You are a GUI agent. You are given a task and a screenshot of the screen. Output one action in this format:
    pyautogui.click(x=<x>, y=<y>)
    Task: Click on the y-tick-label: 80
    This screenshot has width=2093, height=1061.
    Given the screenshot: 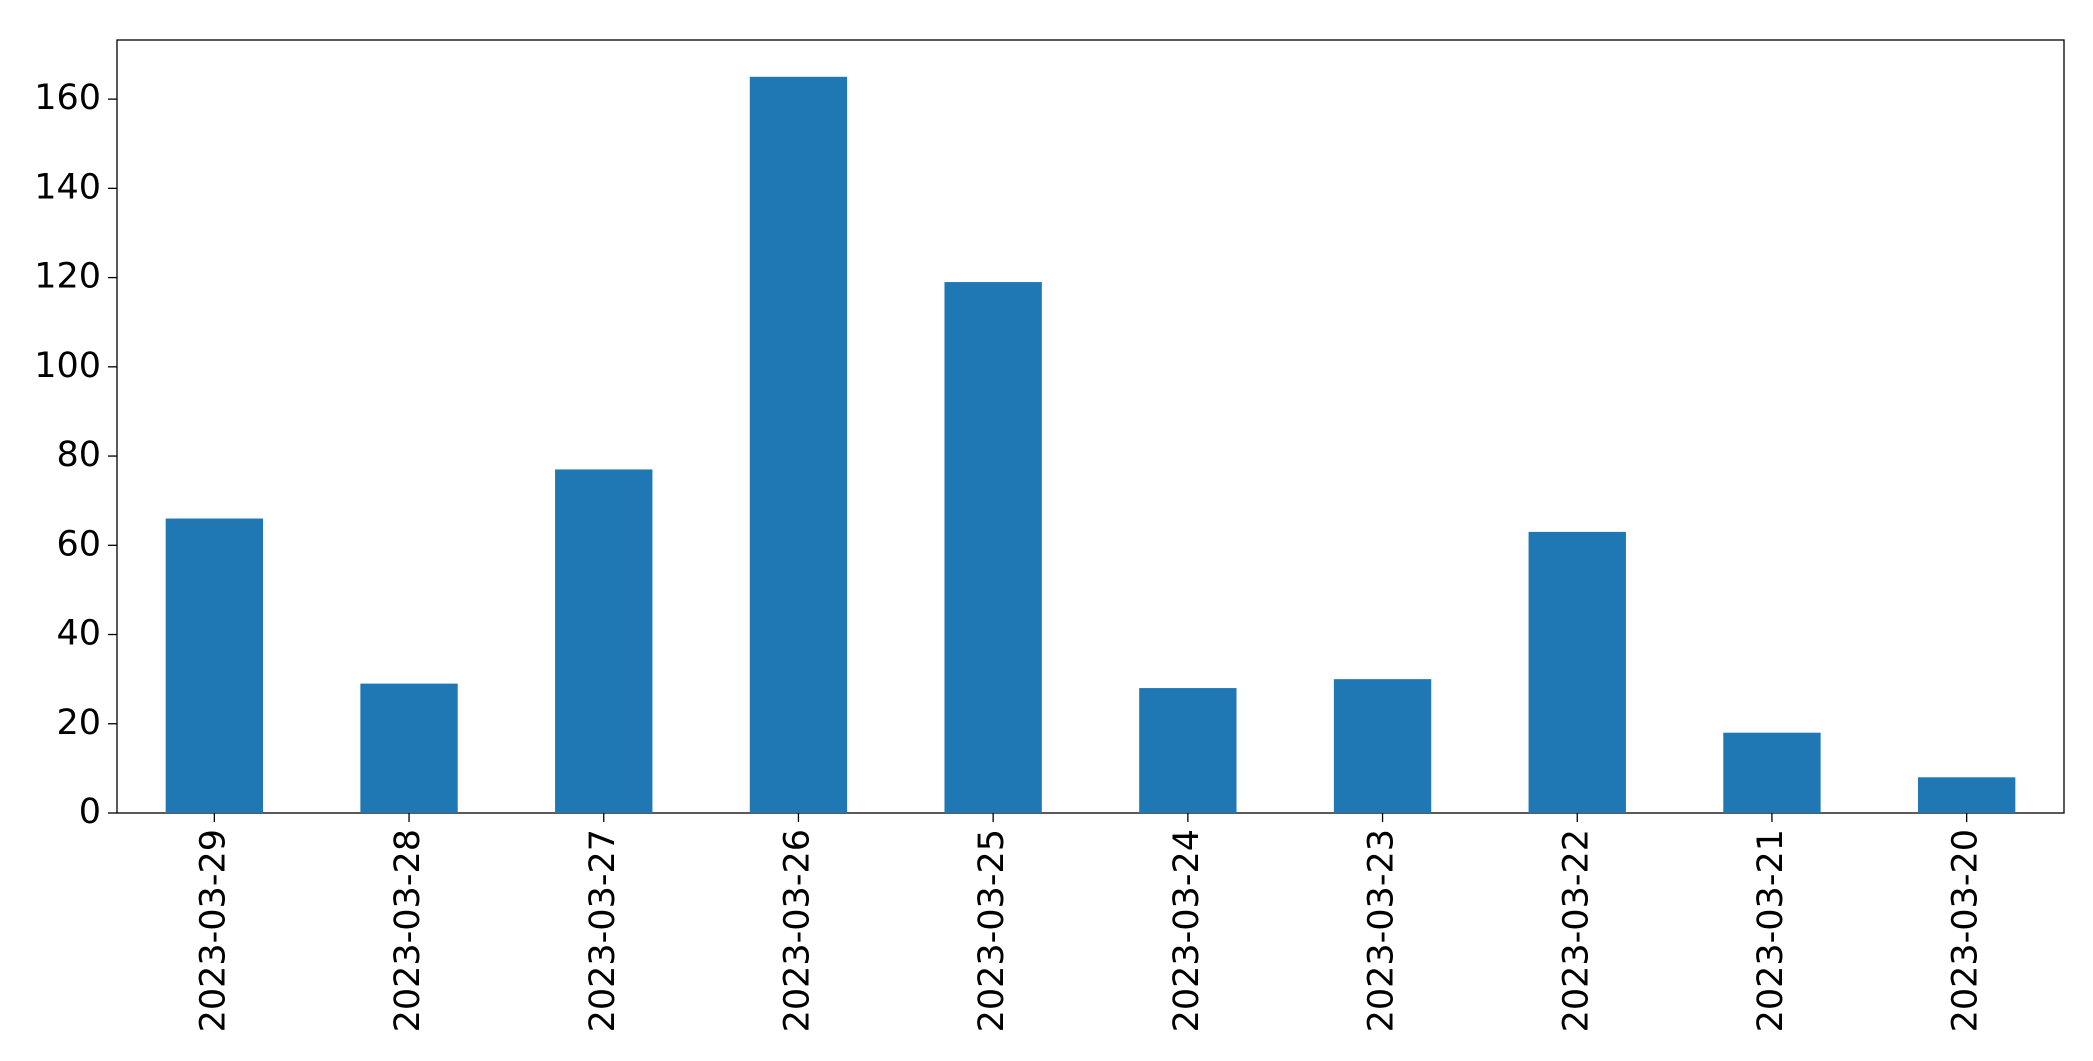 What is the action you would take?
    pyautogui.click(x=78, y=455)
    